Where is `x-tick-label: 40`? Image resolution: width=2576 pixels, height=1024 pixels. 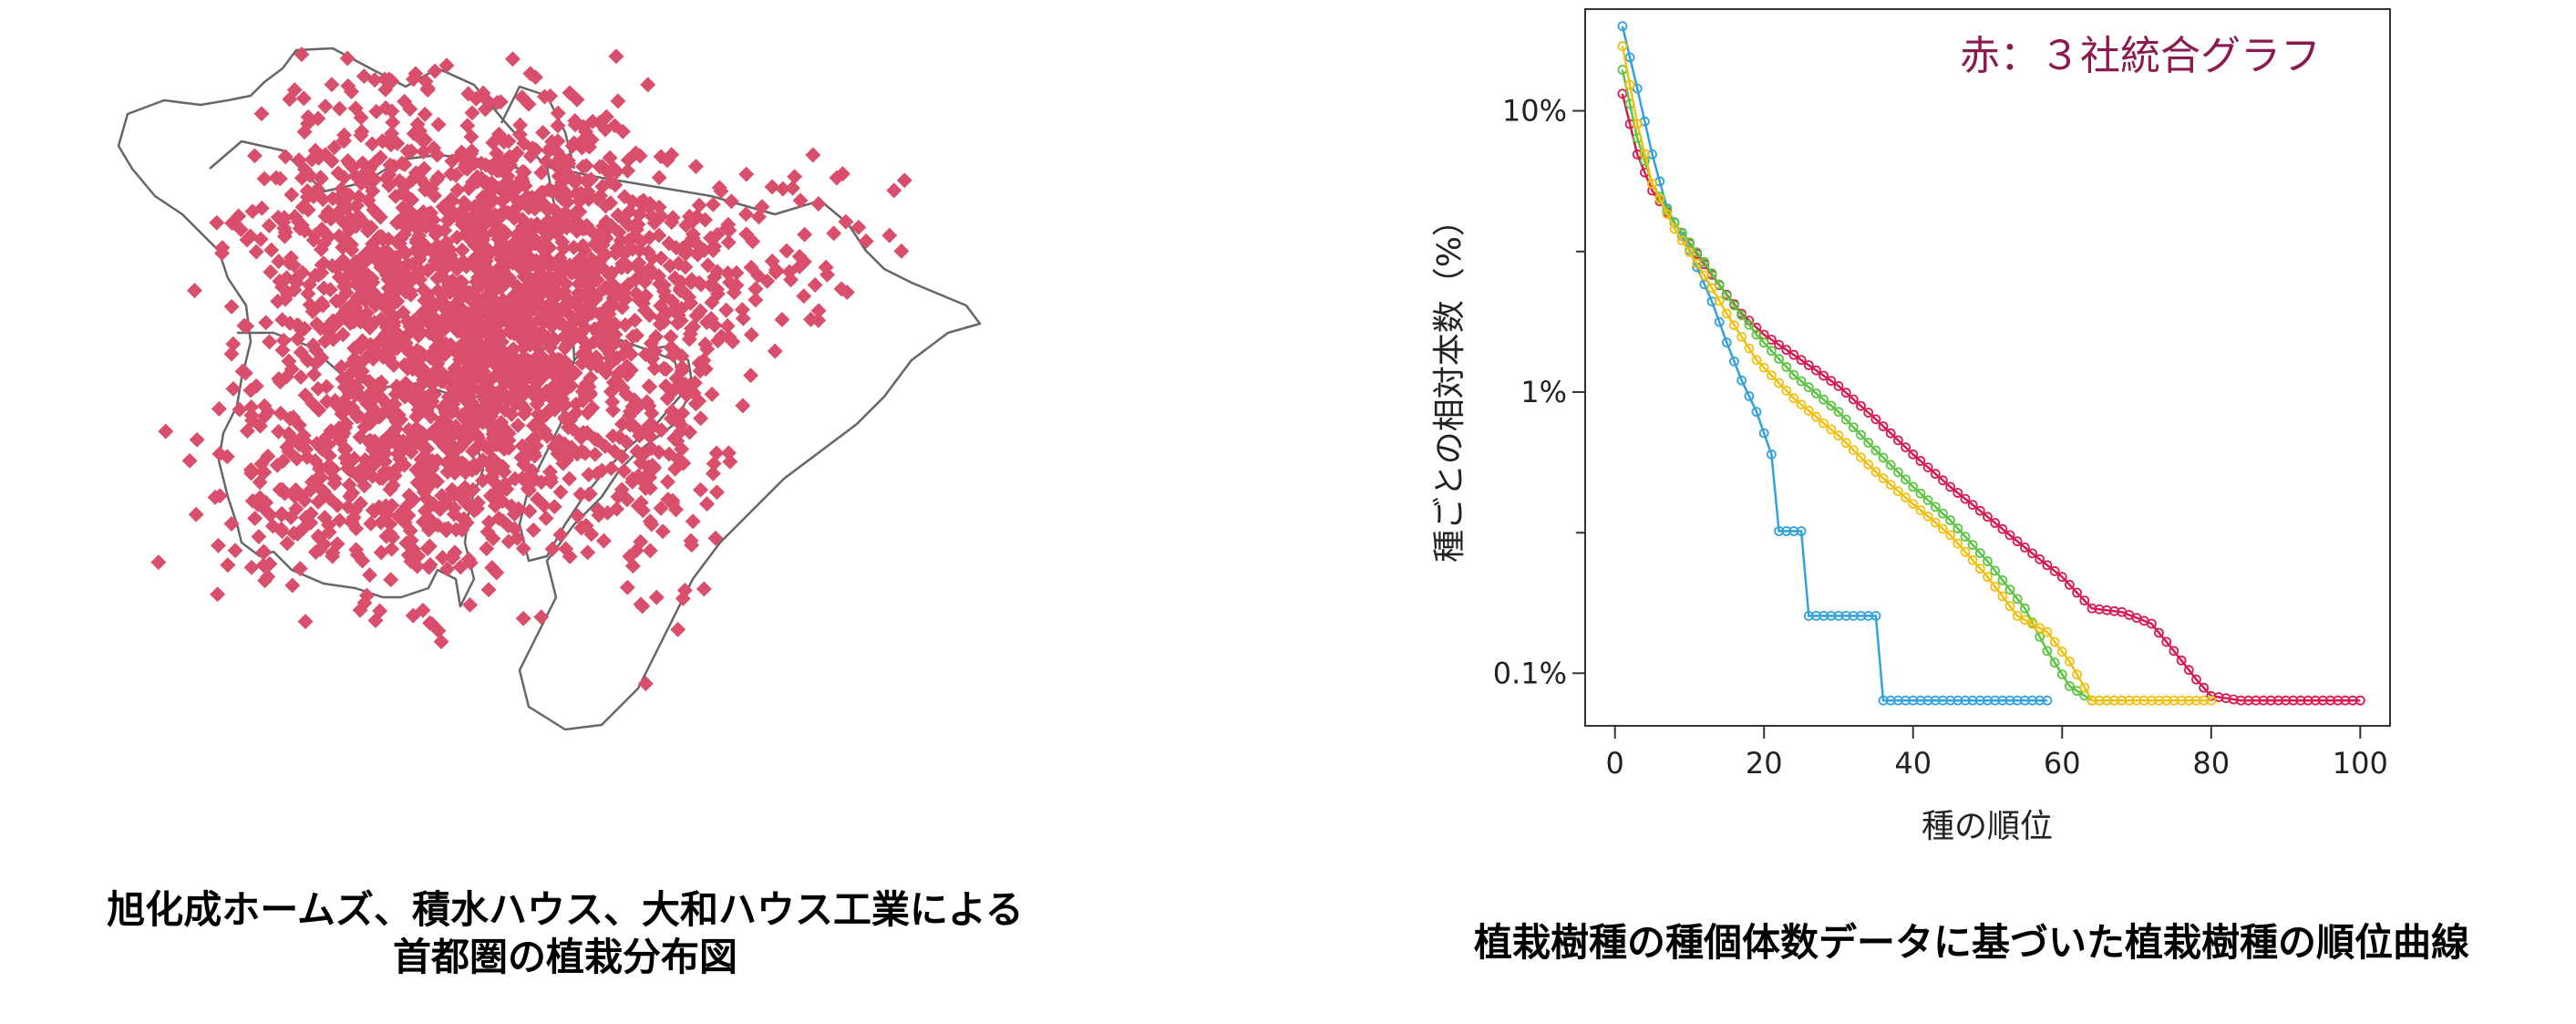
x-tick-label: 40 is located at coordinates (1913, 763).